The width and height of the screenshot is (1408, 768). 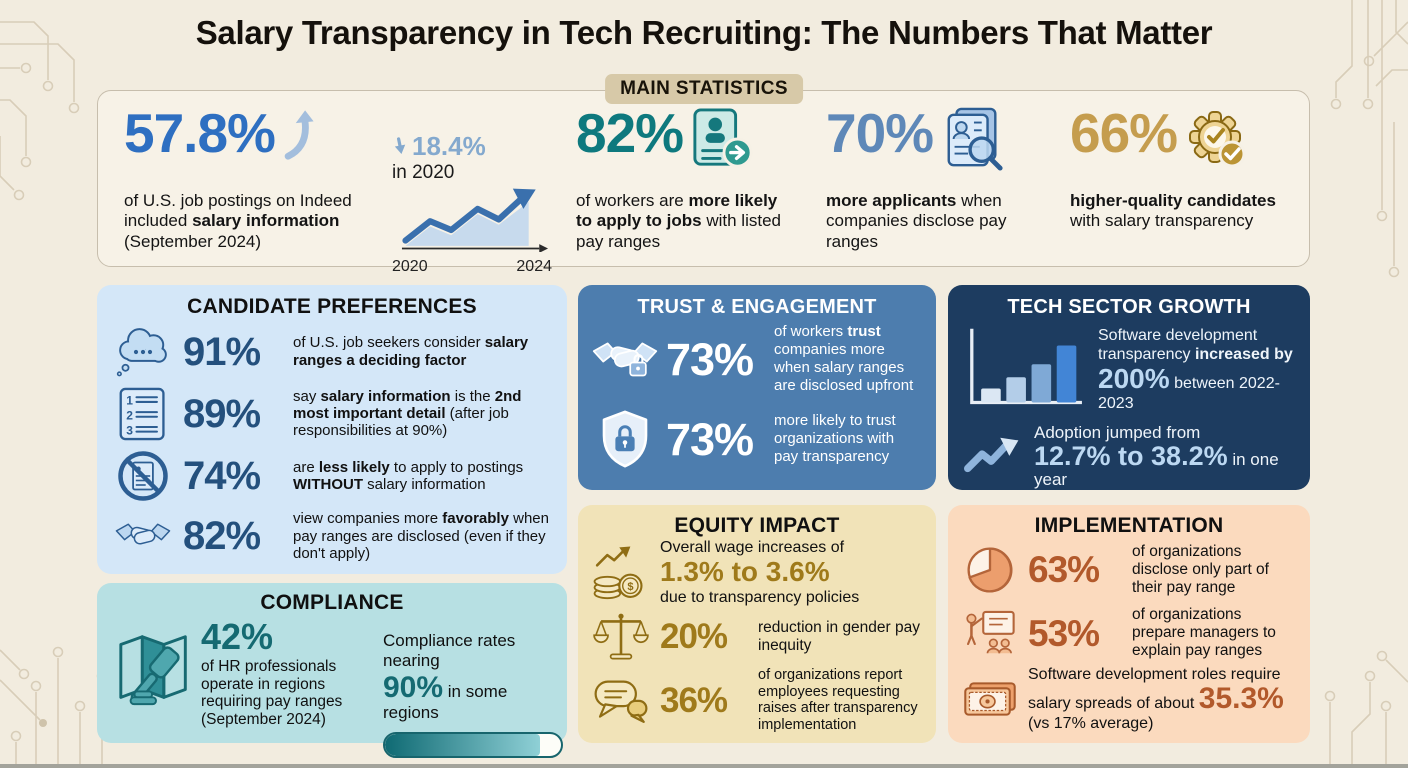 I want to click on stat-value: 74%, so click(x=222, y=476).